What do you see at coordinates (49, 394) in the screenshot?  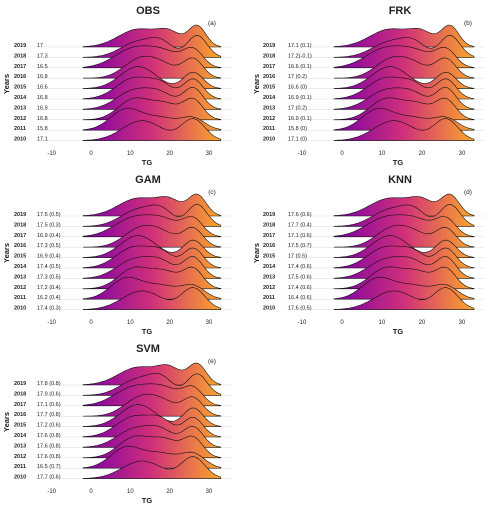 I see `year-value-label: 17.9 (0.6)` at bounding box center [49, 394].